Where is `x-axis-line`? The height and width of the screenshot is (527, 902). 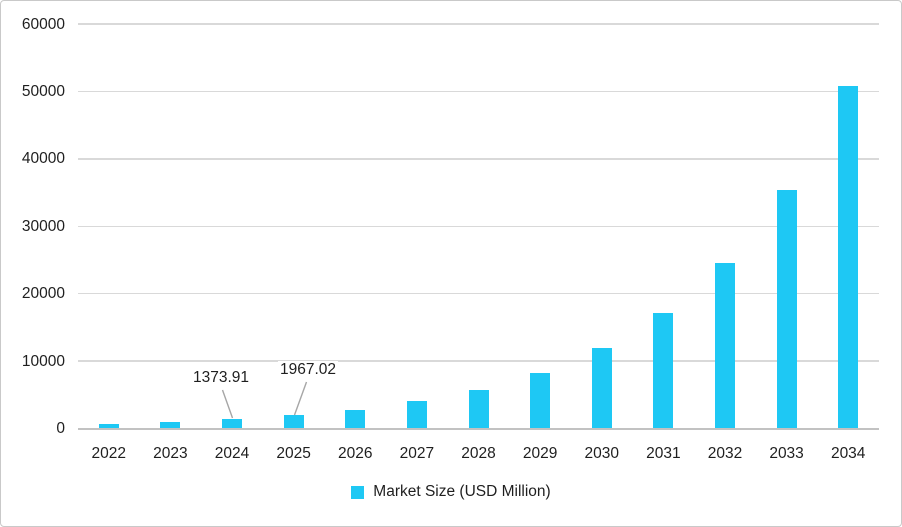 x-axis-line is located at coordinates (478, 428).